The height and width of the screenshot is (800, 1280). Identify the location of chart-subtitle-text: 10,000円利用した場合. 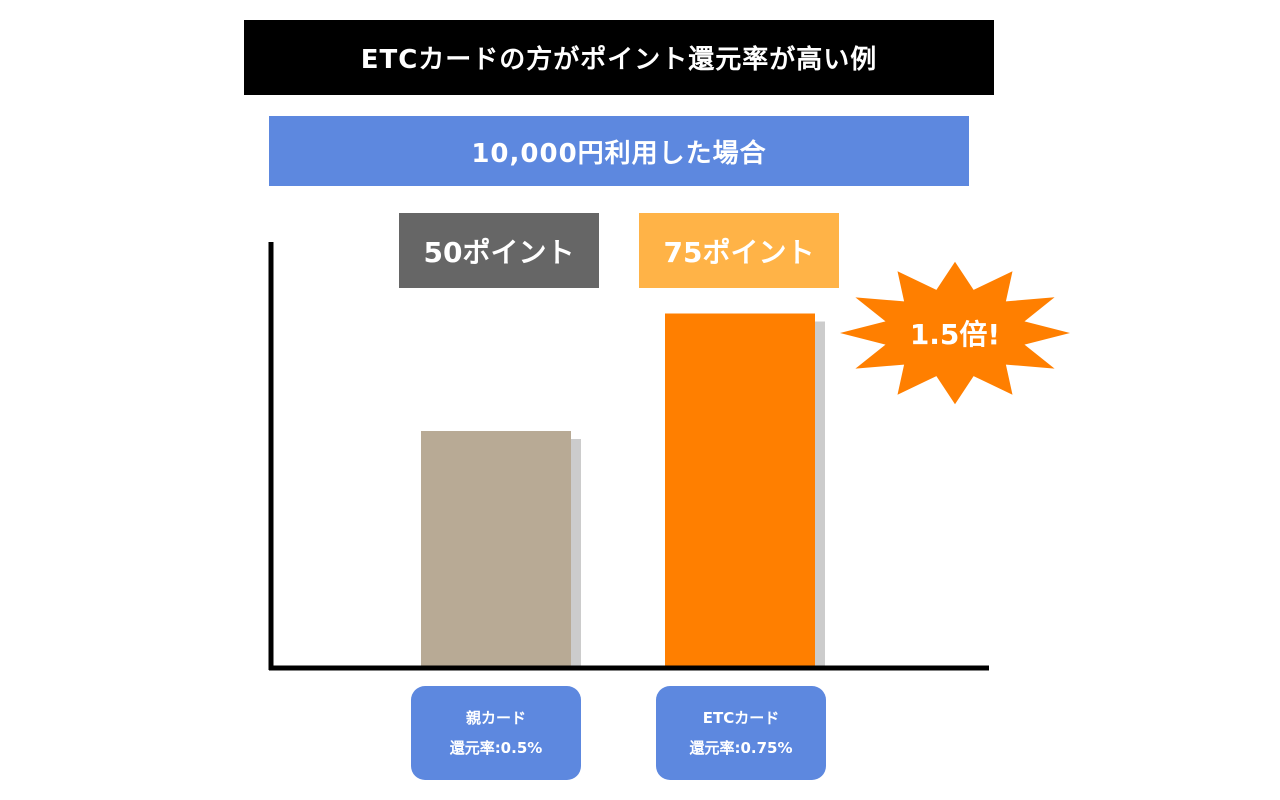
(619, 153).